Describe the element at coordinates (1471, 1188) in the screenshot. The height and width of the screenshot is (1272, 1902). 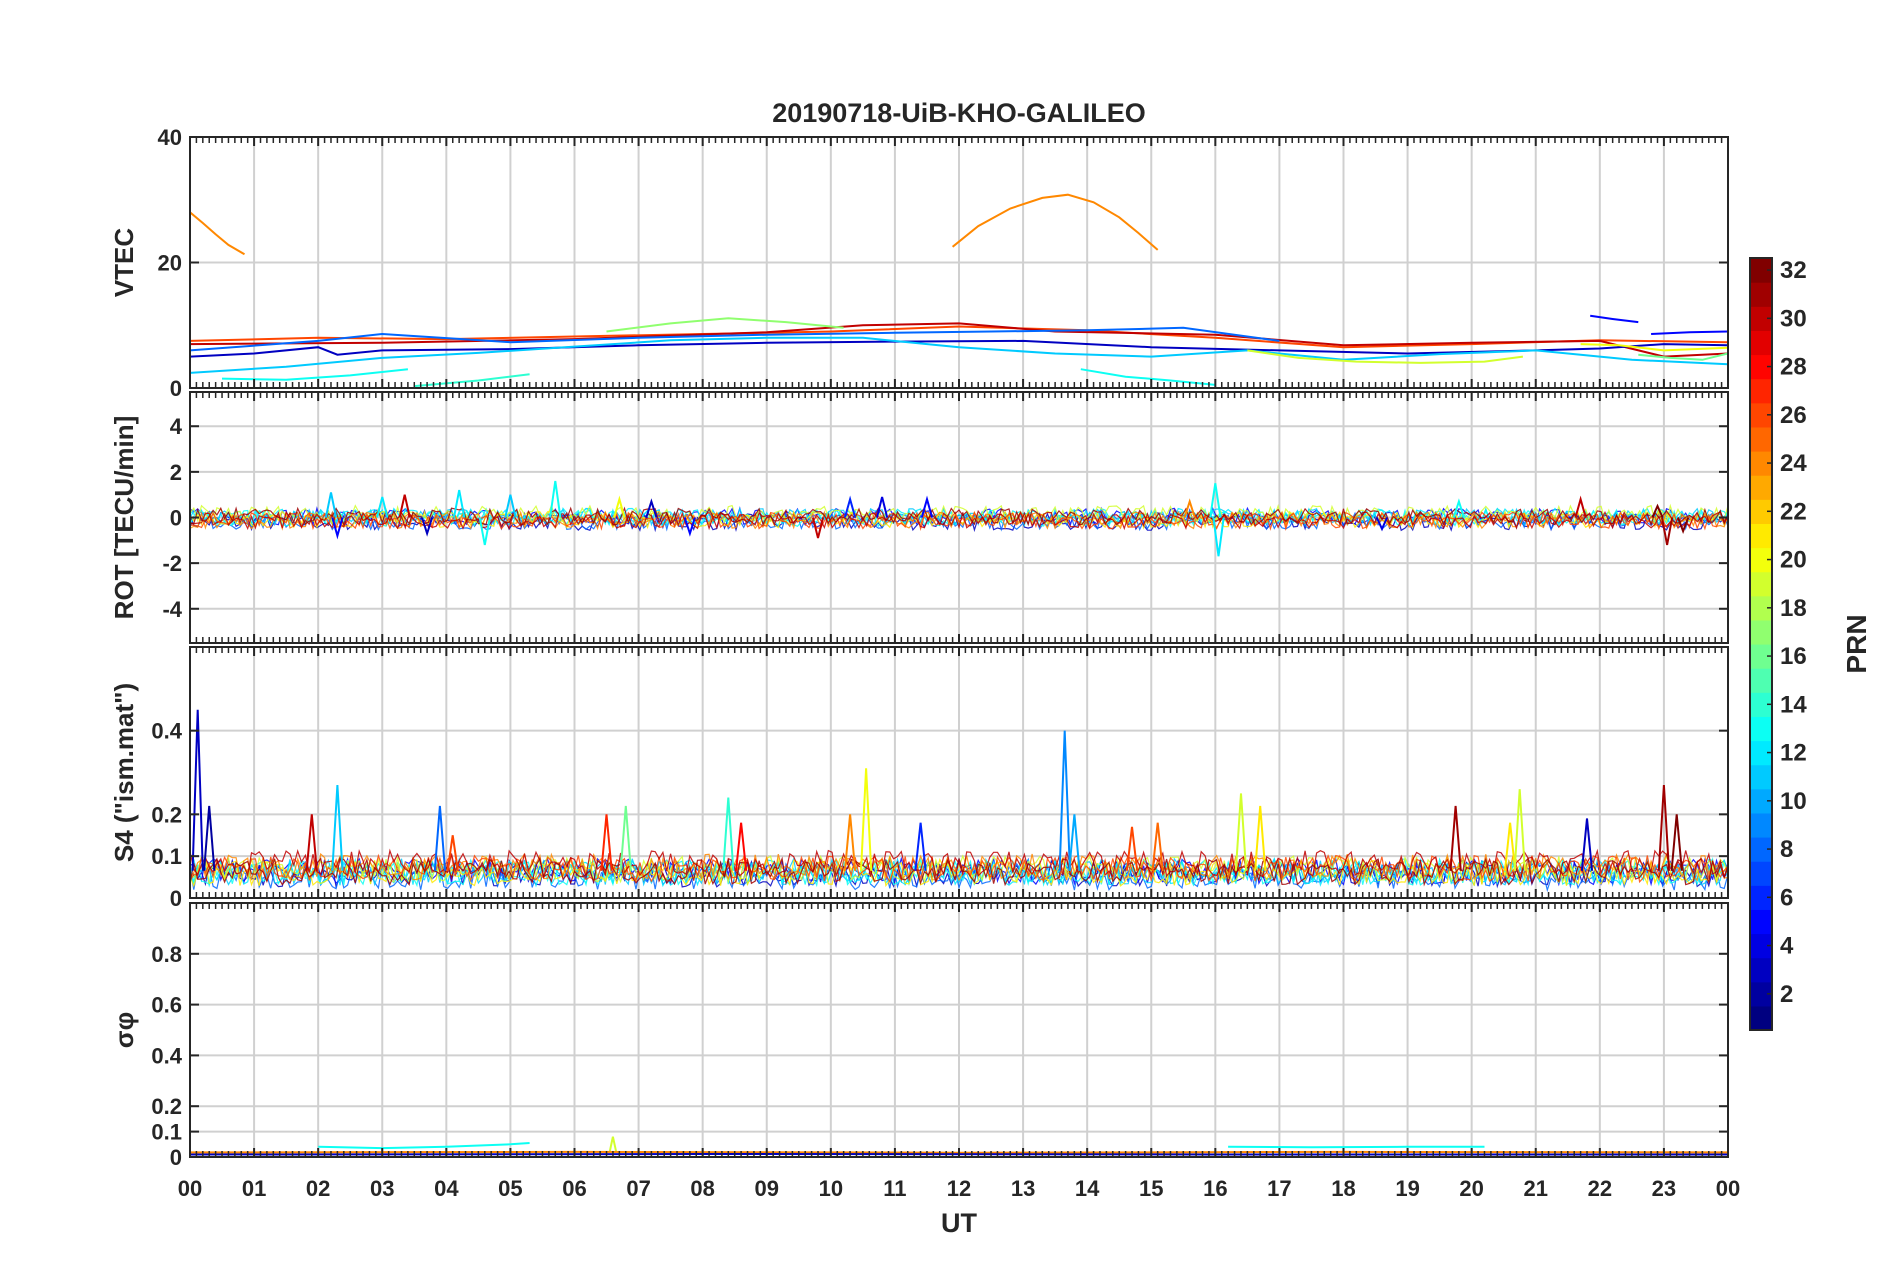
I see `x-tick-label: 20` at that location.